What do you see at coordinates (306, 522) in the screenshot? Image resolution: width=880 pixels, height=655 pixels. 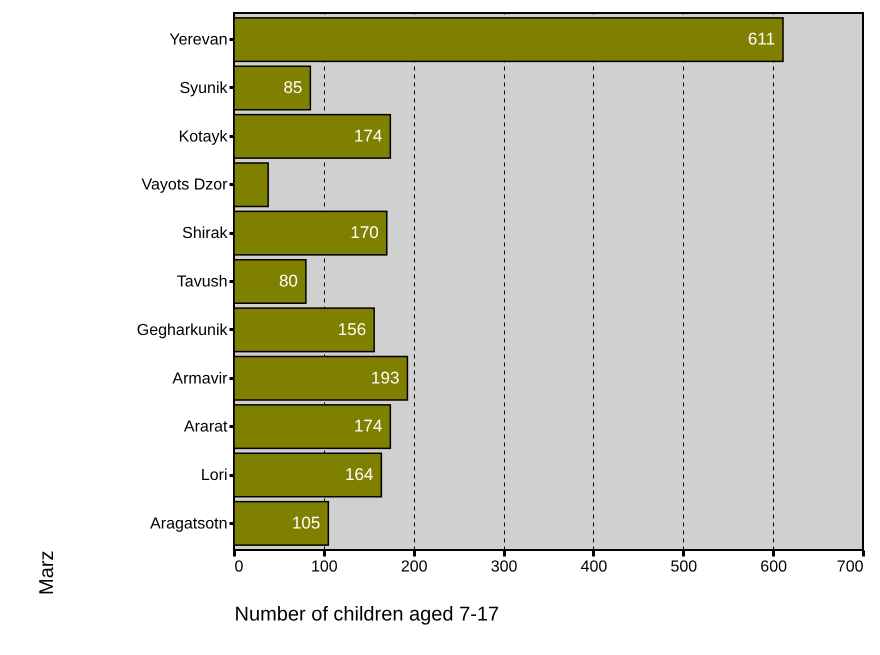 I see `data-label: 105` at bounding box center [306, 522].